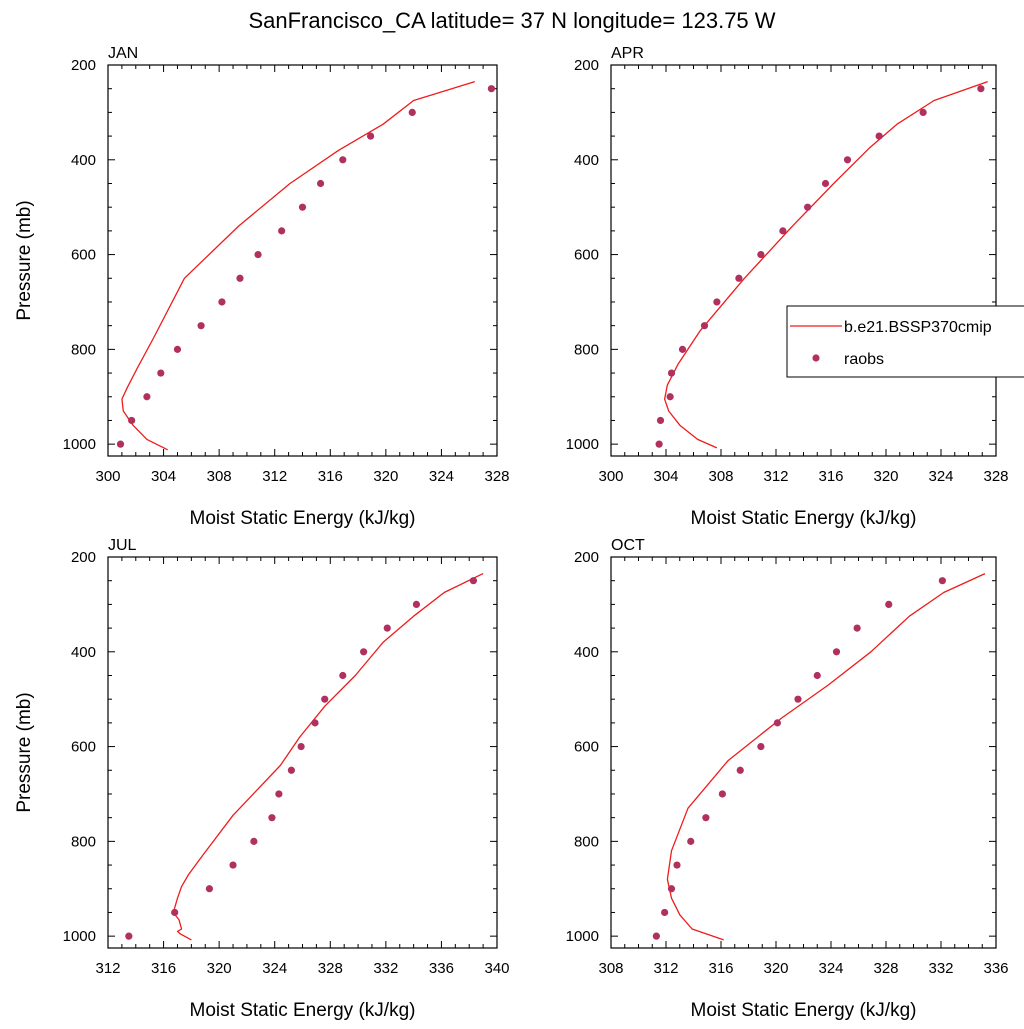 This screenshot has width=1024, height=1029. Describe the element at coordinates (816, 358) in the screenshot. I see `legend-obs-marker` at that location.